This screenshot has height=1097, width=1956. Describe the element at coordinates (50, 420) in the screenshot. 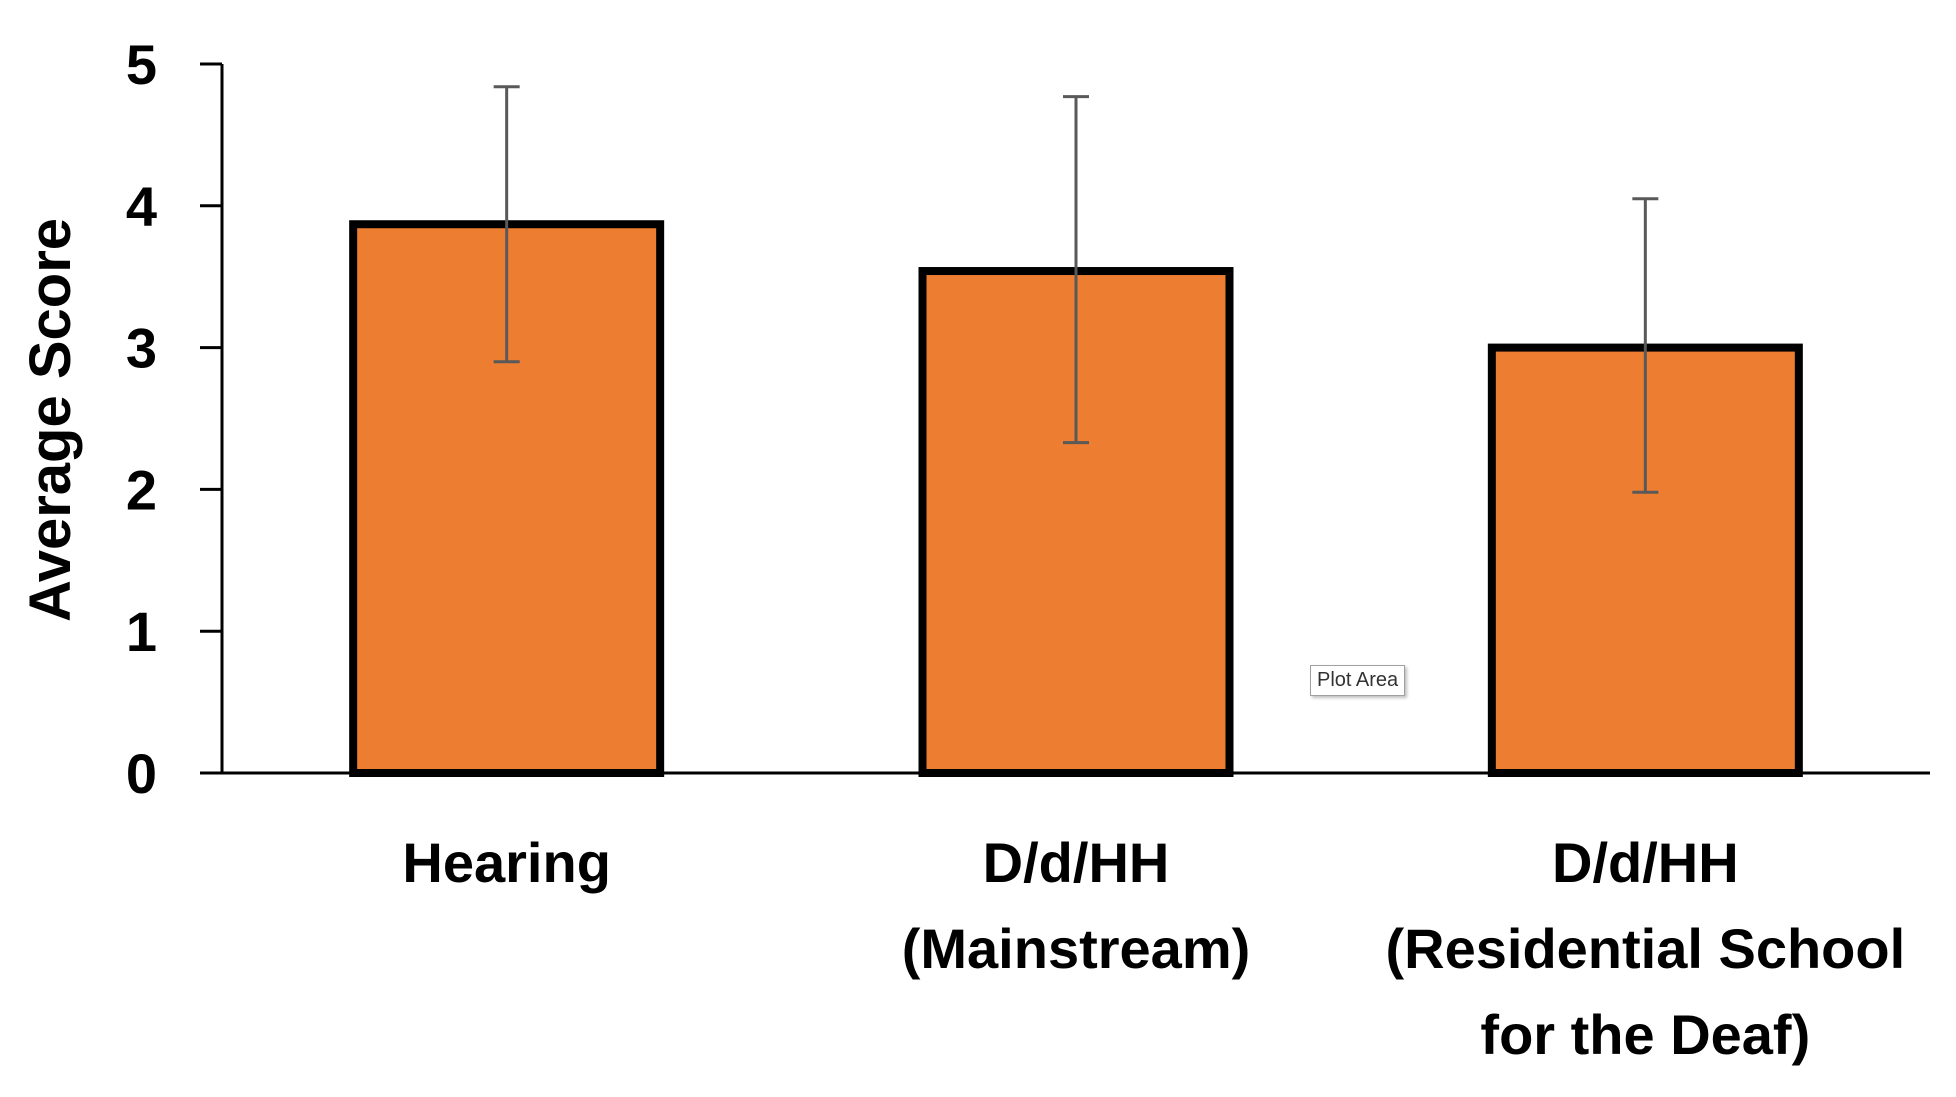

I see `y-axis-label: Average Score` at that location.